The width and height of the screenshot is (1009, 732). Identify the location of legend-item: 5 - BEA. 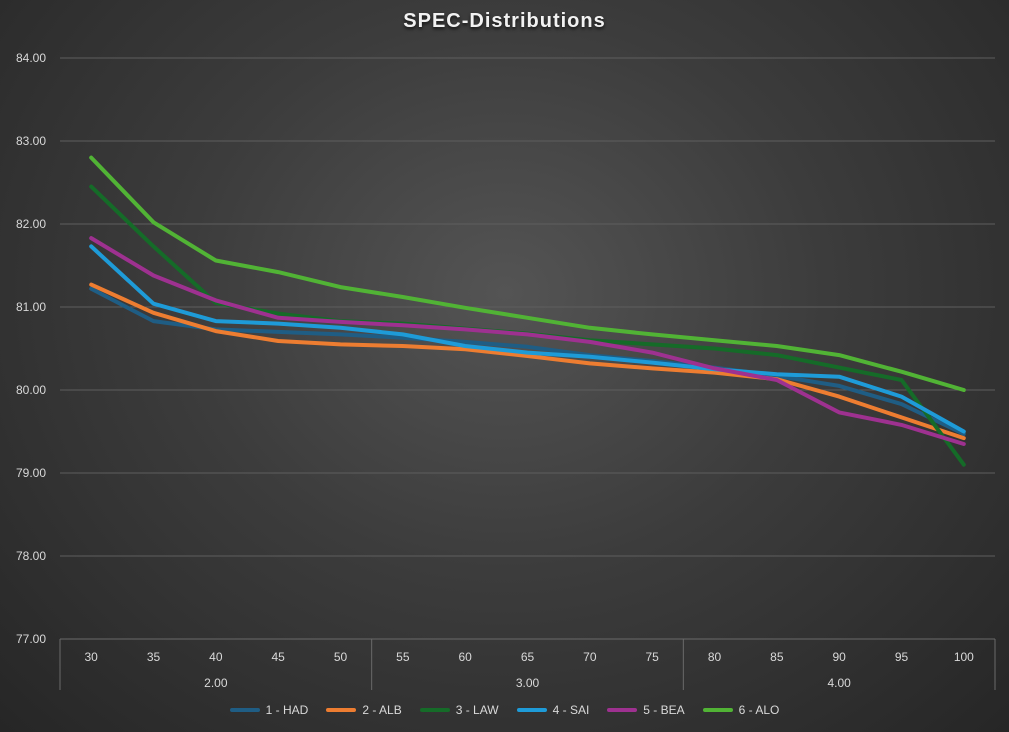
(646, 710).